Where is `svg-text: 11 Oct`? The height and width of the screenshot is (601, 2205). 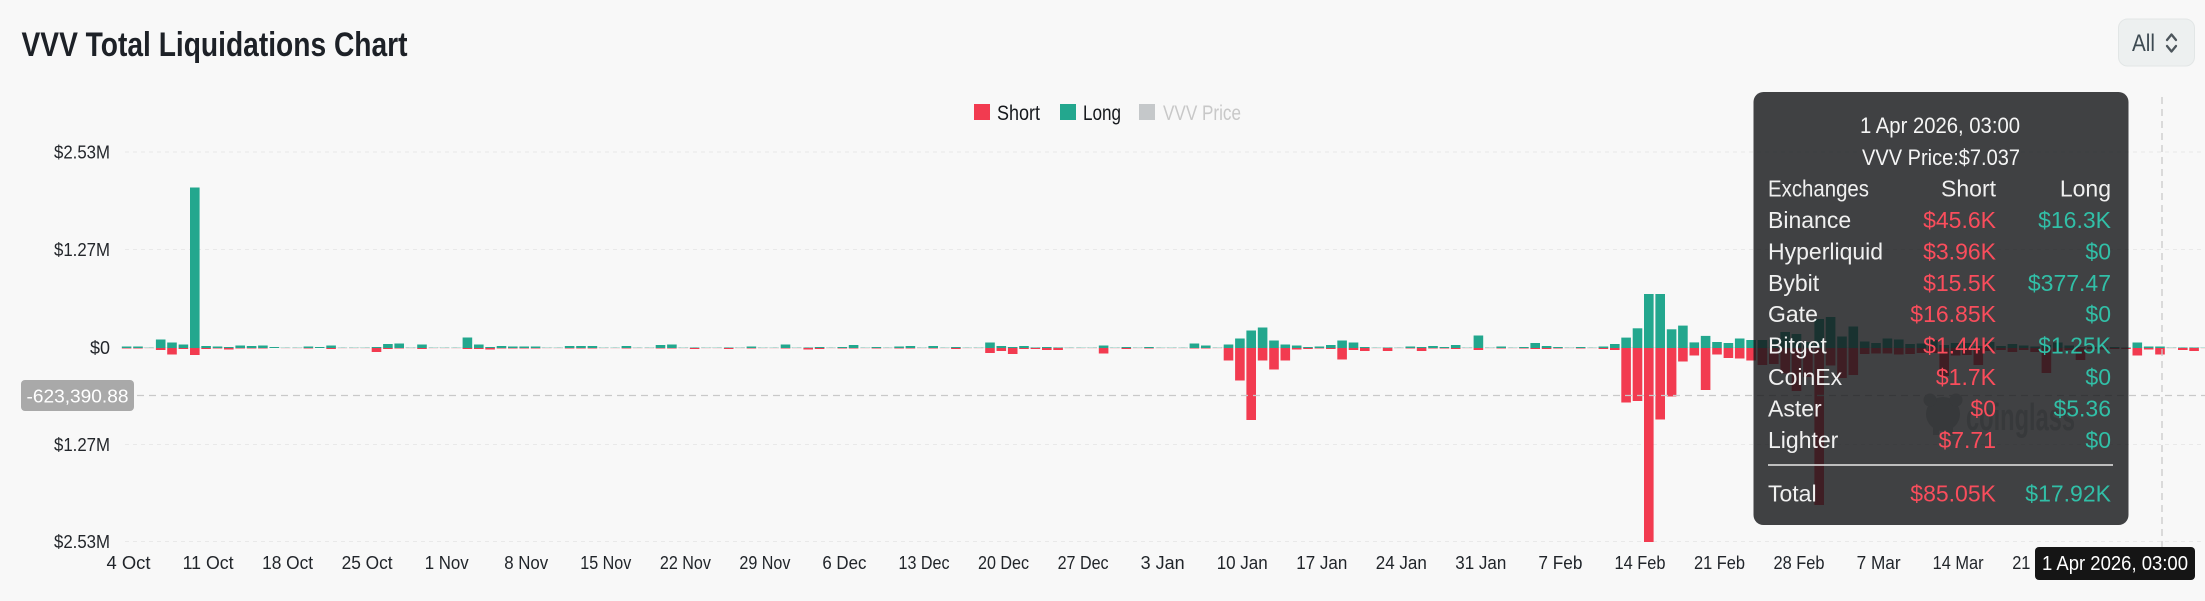
svg-text: 11 Oct is located at coordinates (208, 563).